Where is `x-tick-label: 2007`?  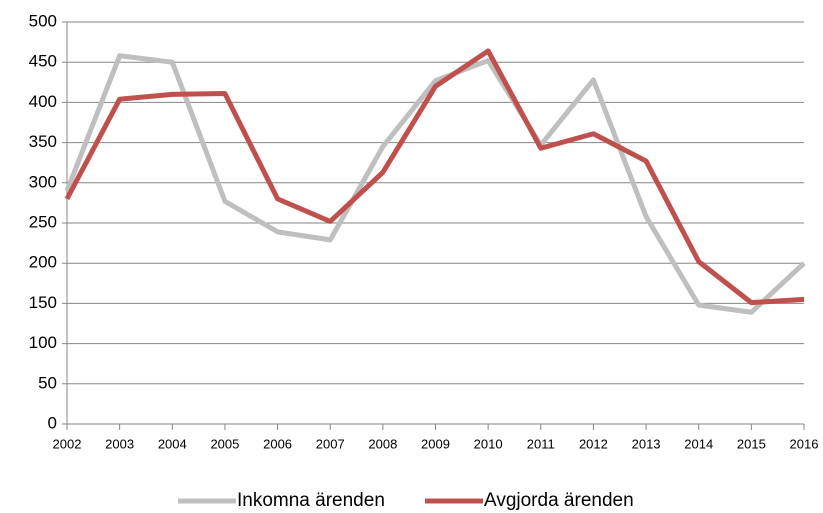 x-tick-label: 2007 is located at coordinates (330, 443).